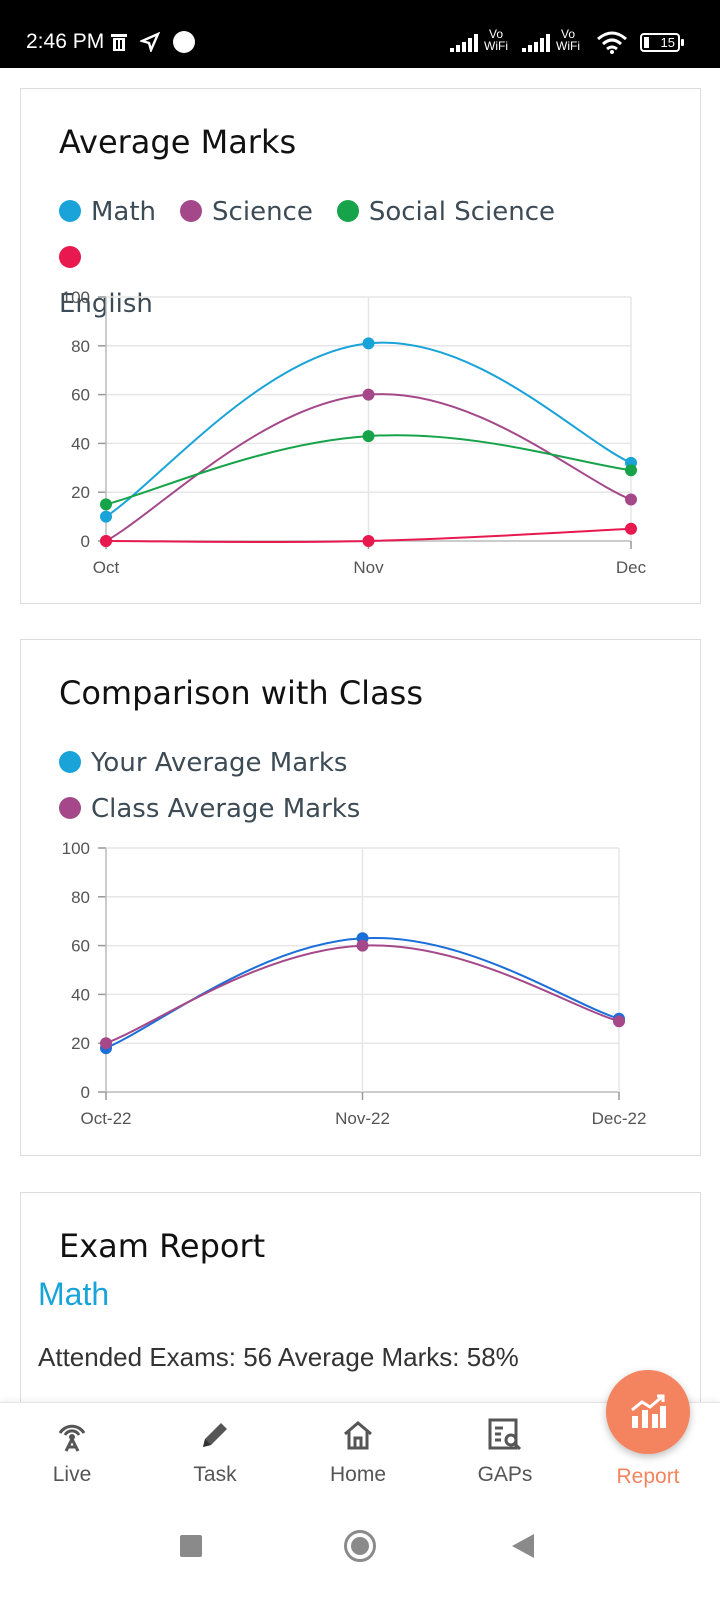  What do you see at coordinates (360, 34) in the screenshot?
I see `status-bar: 2:46 PM Vo WiFi Vo WiFi 15` at bounding box center [360, 34].